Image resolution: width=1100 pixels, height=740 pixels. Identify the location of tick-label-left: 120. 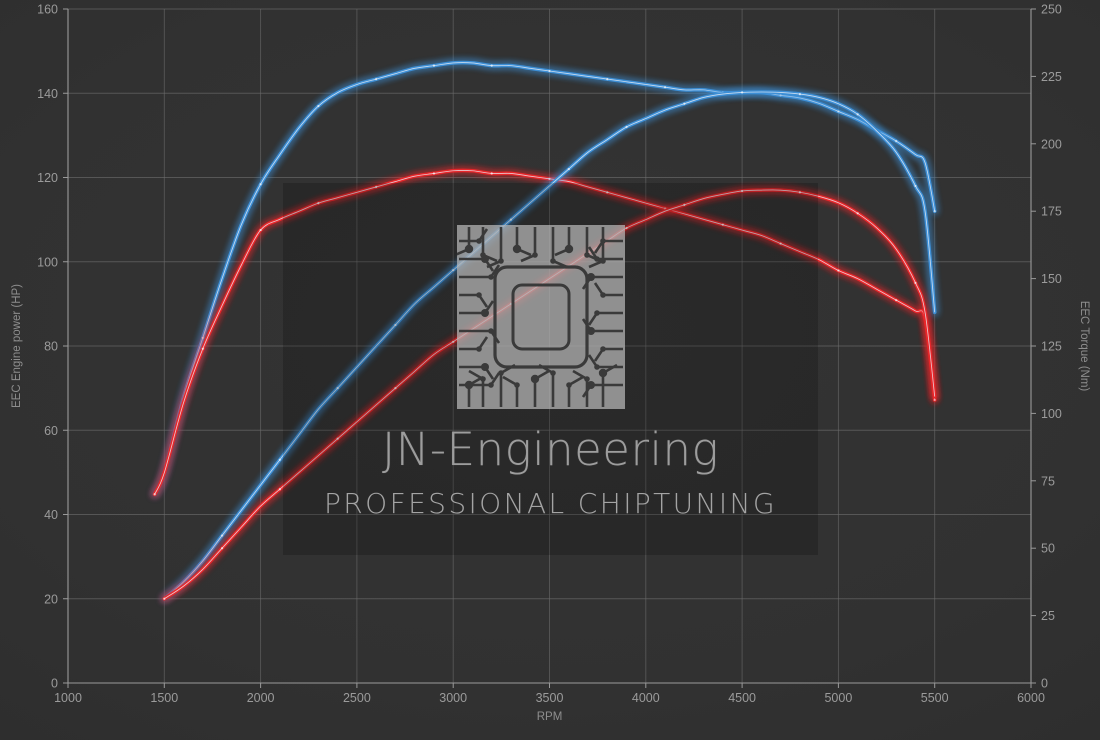
(47, 178).